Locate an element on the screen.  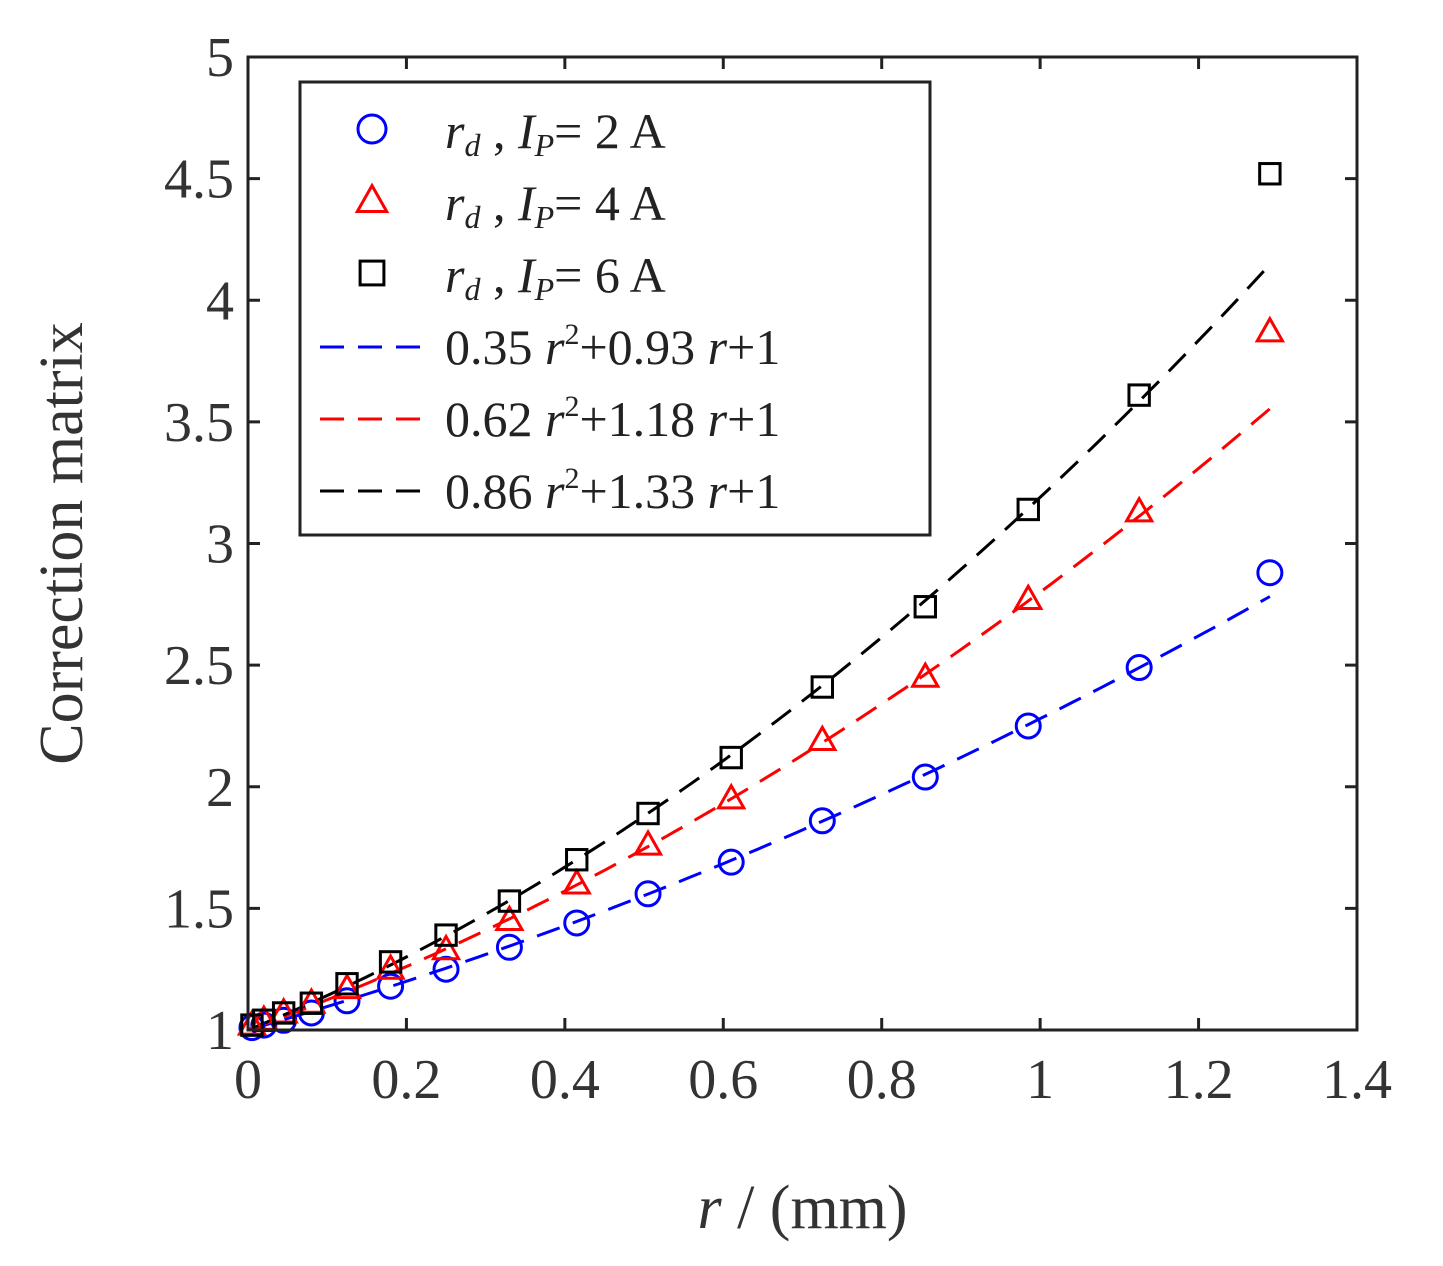
x-axis-title: r / (mm) is located at coordinates (802, 1208).